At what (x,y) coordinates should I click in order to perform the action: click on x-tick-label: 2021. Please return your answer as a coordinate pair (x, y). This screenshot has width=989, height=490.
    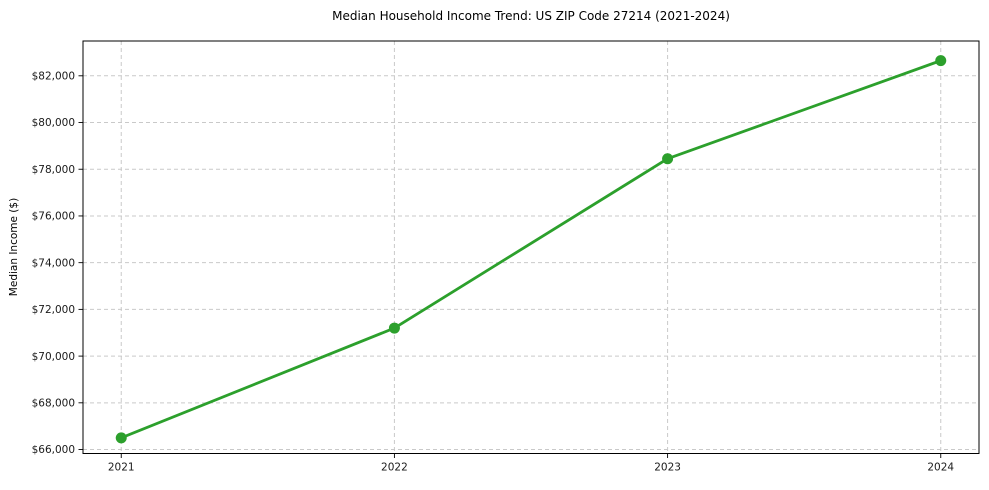
    Looking at the image, I should click on (121, 468).